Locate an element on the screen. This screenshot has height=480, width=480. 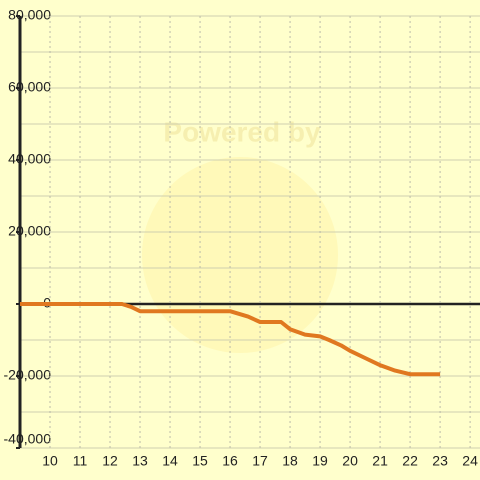
x-tick-label: 21 is located at coordinates (380, 461).